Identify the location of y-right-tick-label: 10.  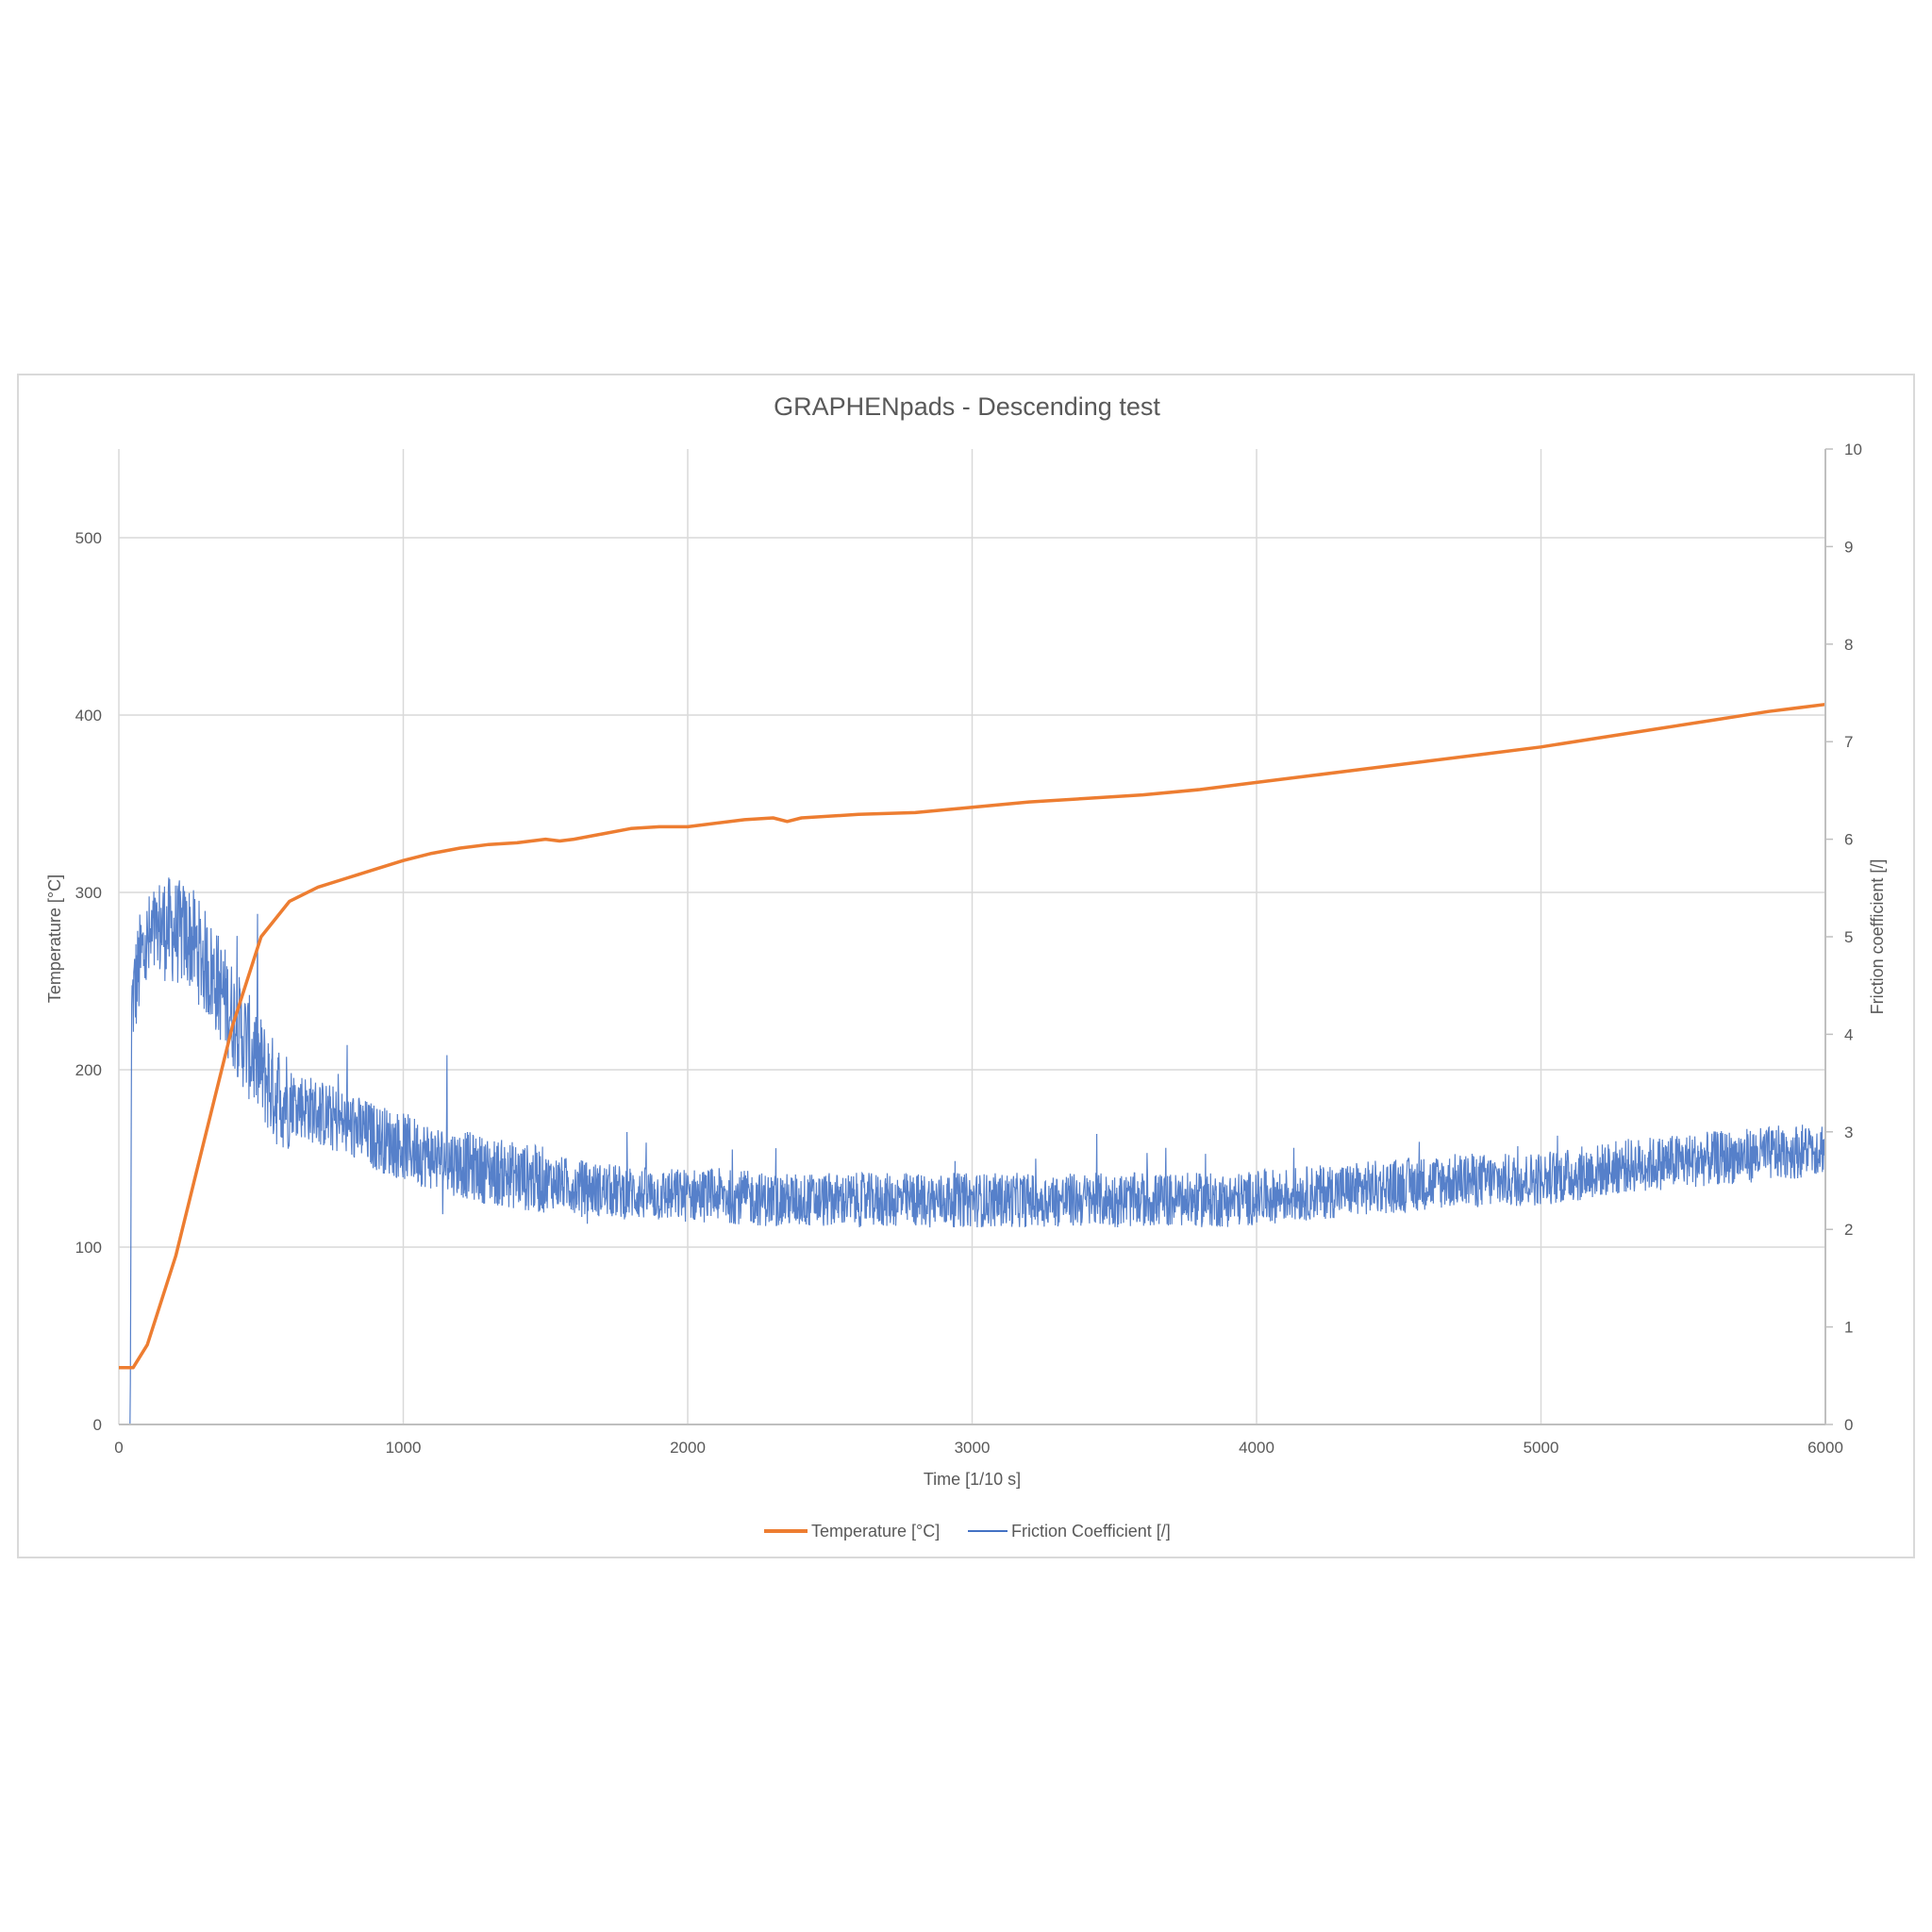
(1853, 450).